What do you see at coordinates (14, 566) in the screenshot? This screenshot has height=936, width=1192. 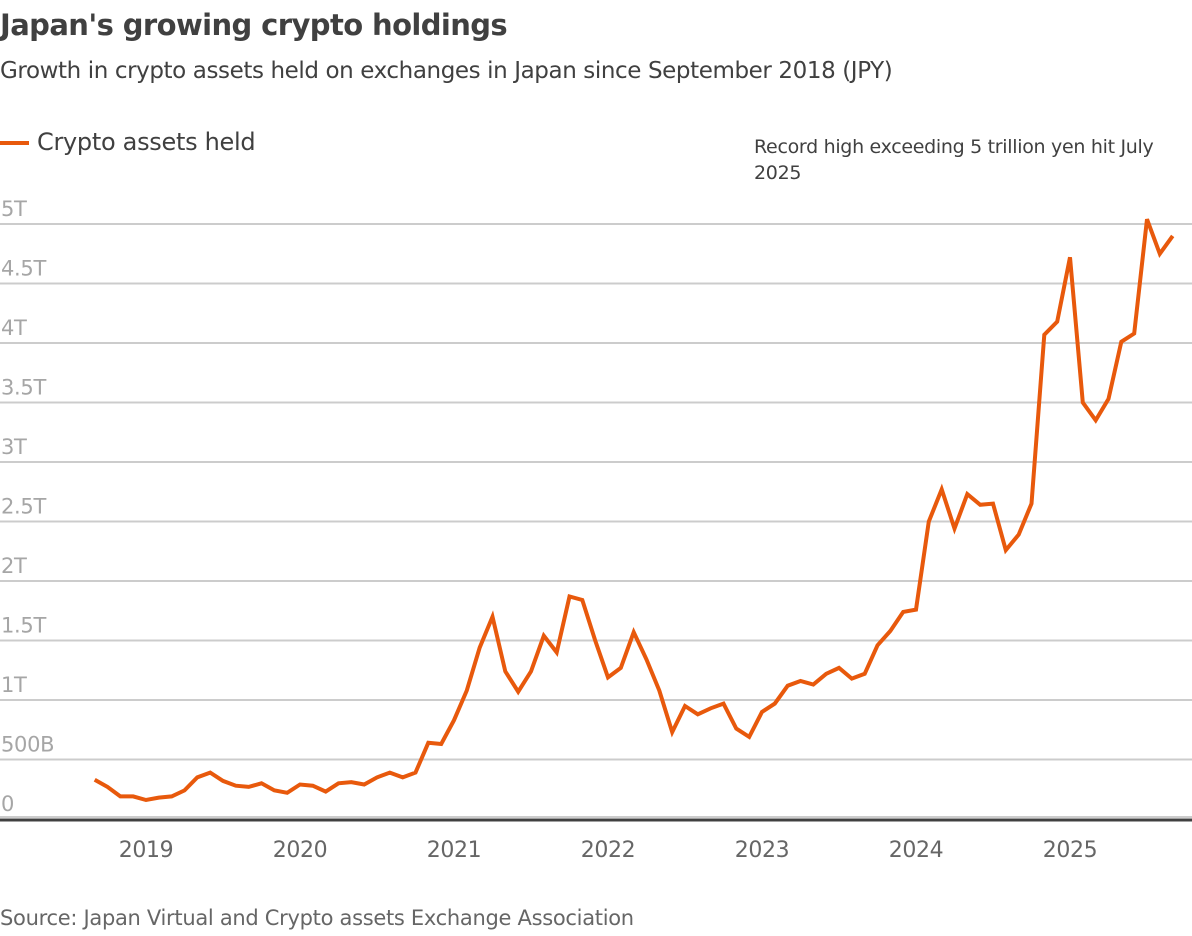 I see `y-tick-label: 2T` at bounding box center [14, 566].